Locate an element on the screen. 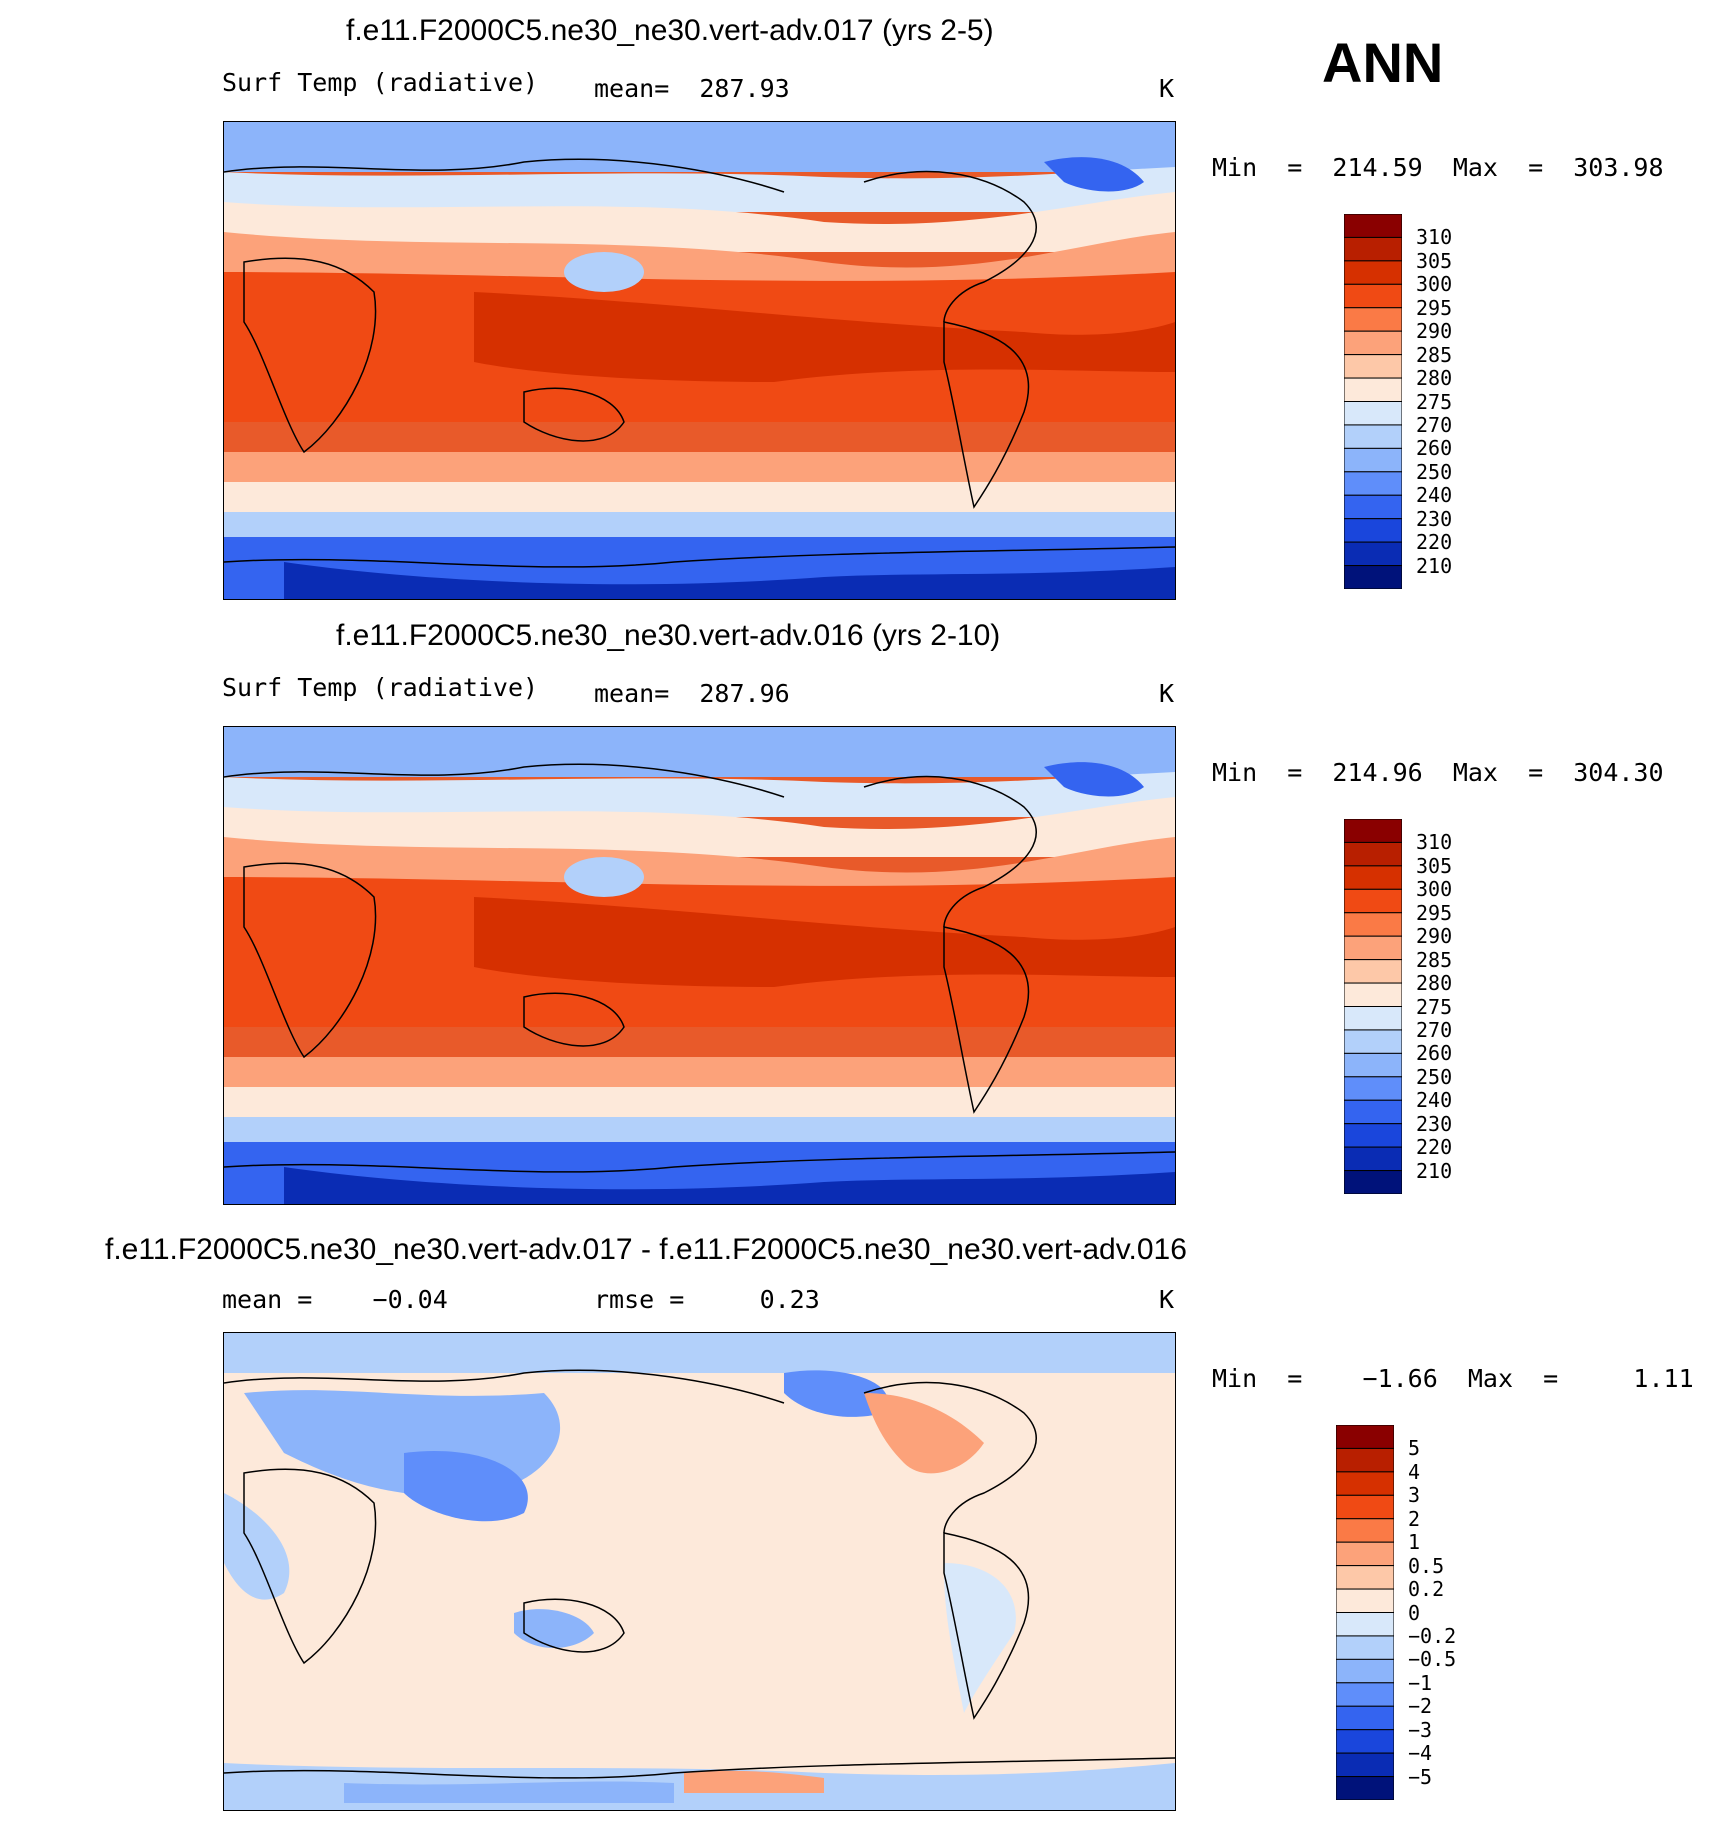 Image resolution: width=1710 pixels, height=1836 pixels. panel-3-map is located at coordinates (699, 1571).